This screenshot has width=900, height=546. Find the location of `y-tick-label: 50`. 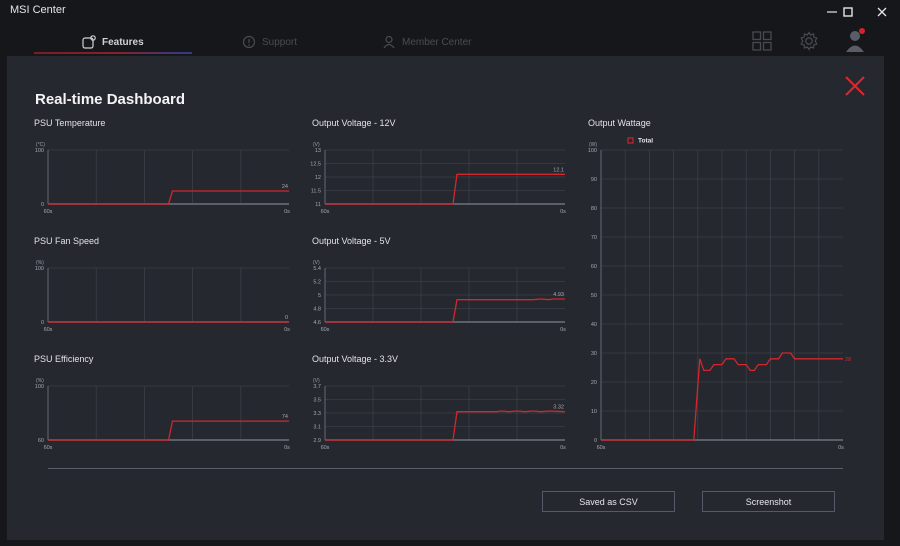

y-tick-label: 50 is located at coordinates (594, 296).